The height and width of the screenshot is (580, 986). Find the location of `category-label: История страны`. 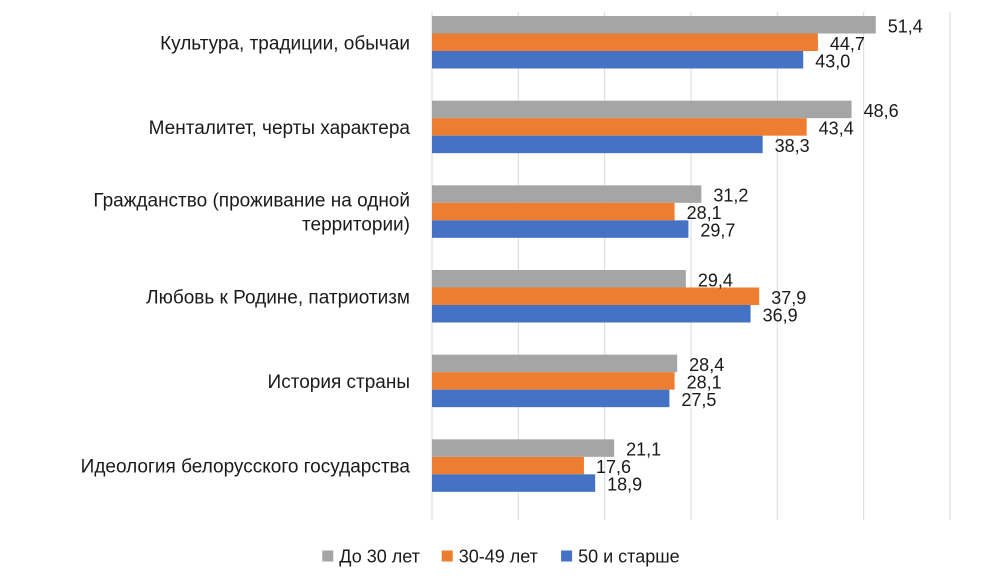

category-label: История страны is located at coordinates (339, 382).